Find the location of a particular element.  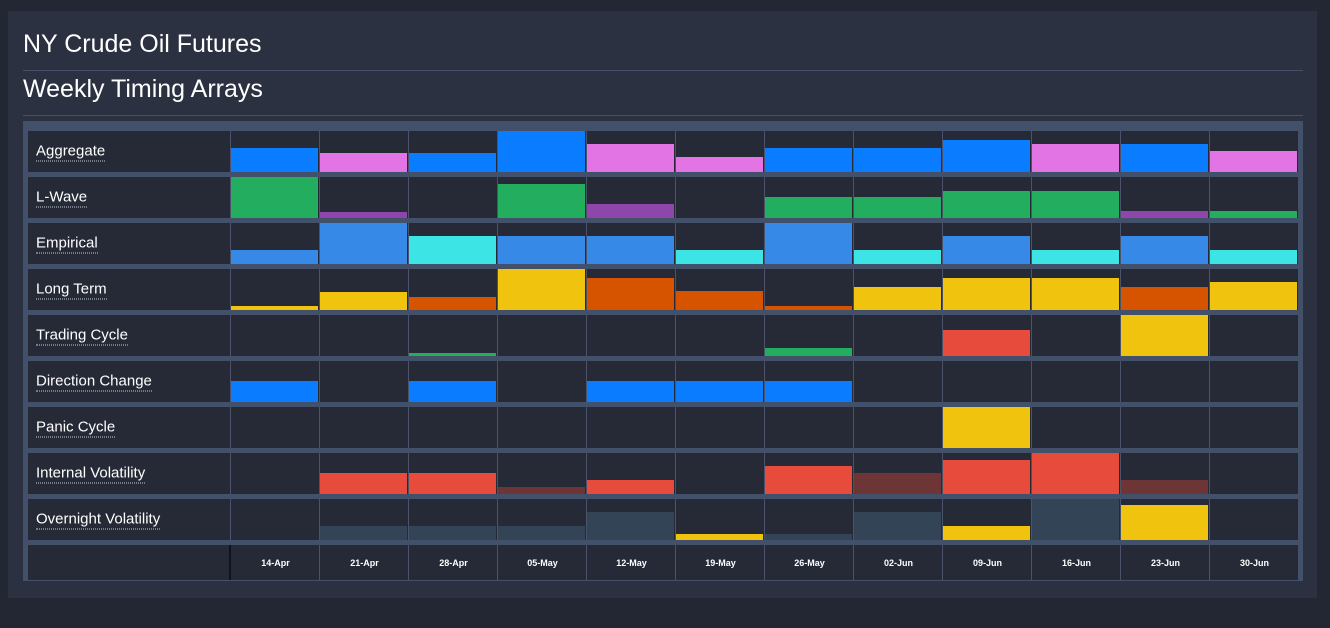

cell-internal-volatility-21-apr is located at coordinates (364, 473).